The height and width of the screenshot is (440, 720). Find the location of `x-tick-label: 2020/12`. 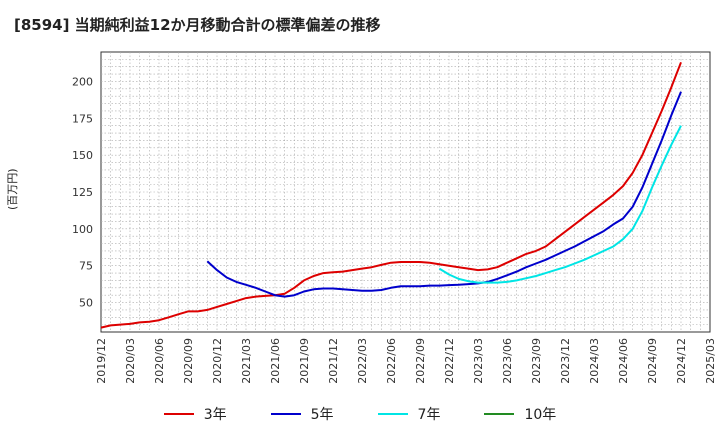

x-tick-label: 2020/12 is located at coordinates (217, 361).